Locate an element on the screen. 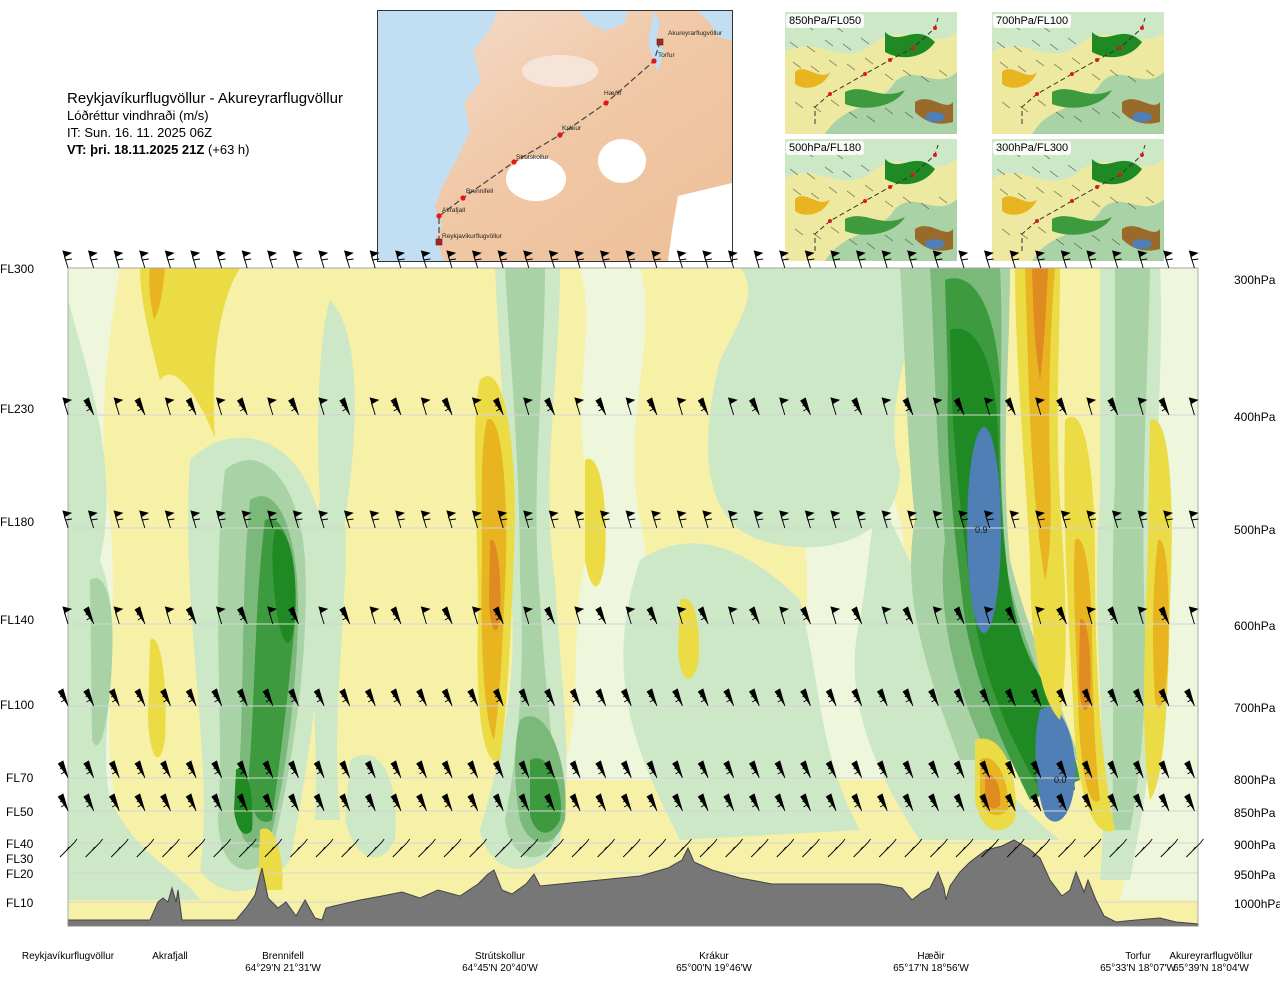  parameter-name: Lóðréttur vindhraði (m/s) is located at coordinates (138, 115).